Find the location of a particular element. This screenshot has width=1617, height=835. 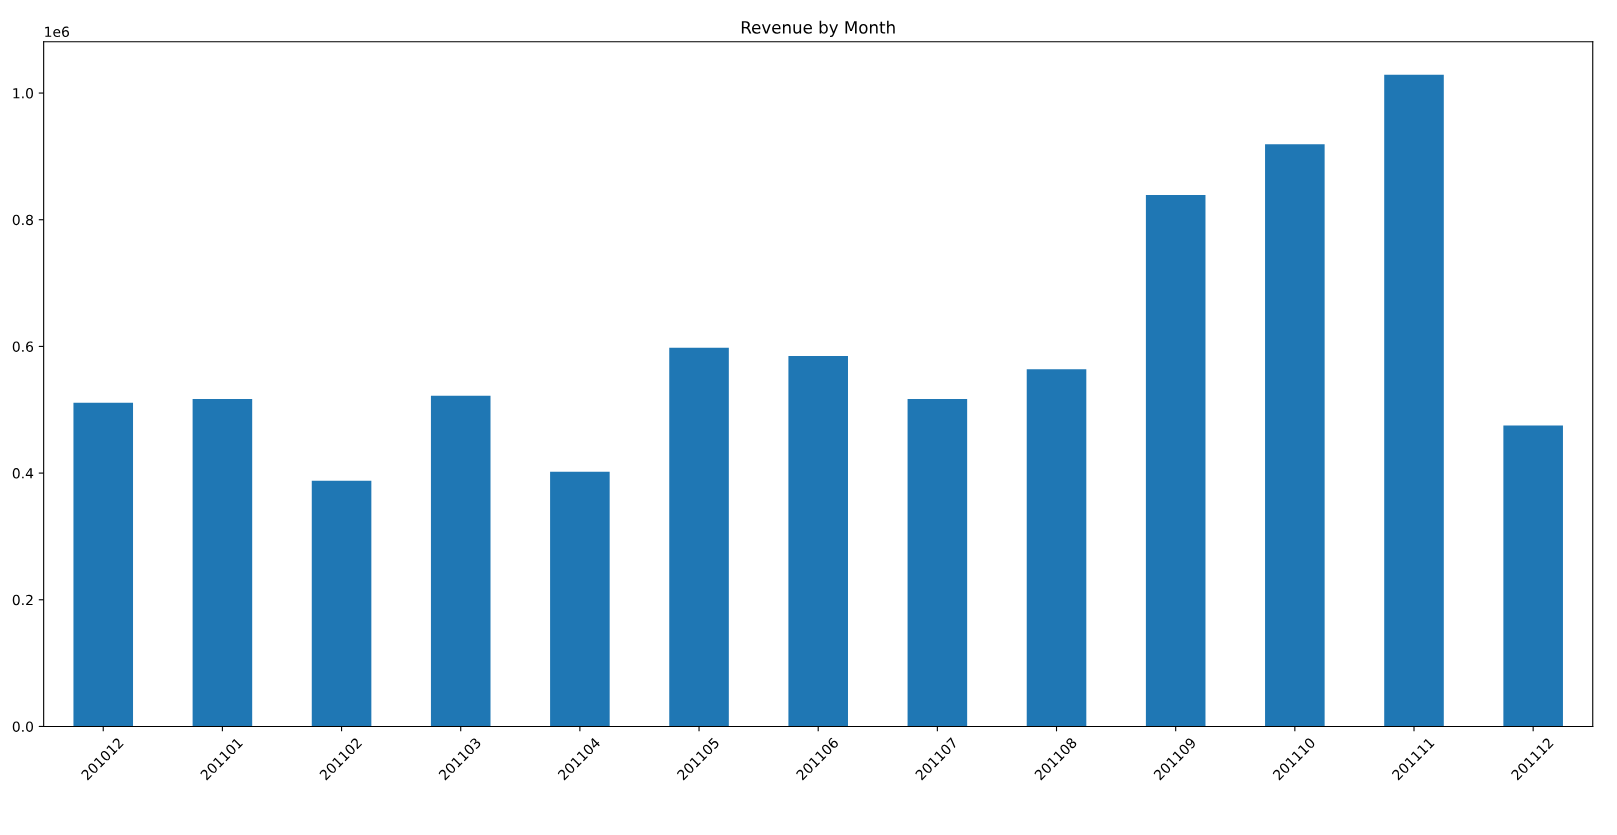

y-tick-label: 1.0 is located at coordinates (23, 93).